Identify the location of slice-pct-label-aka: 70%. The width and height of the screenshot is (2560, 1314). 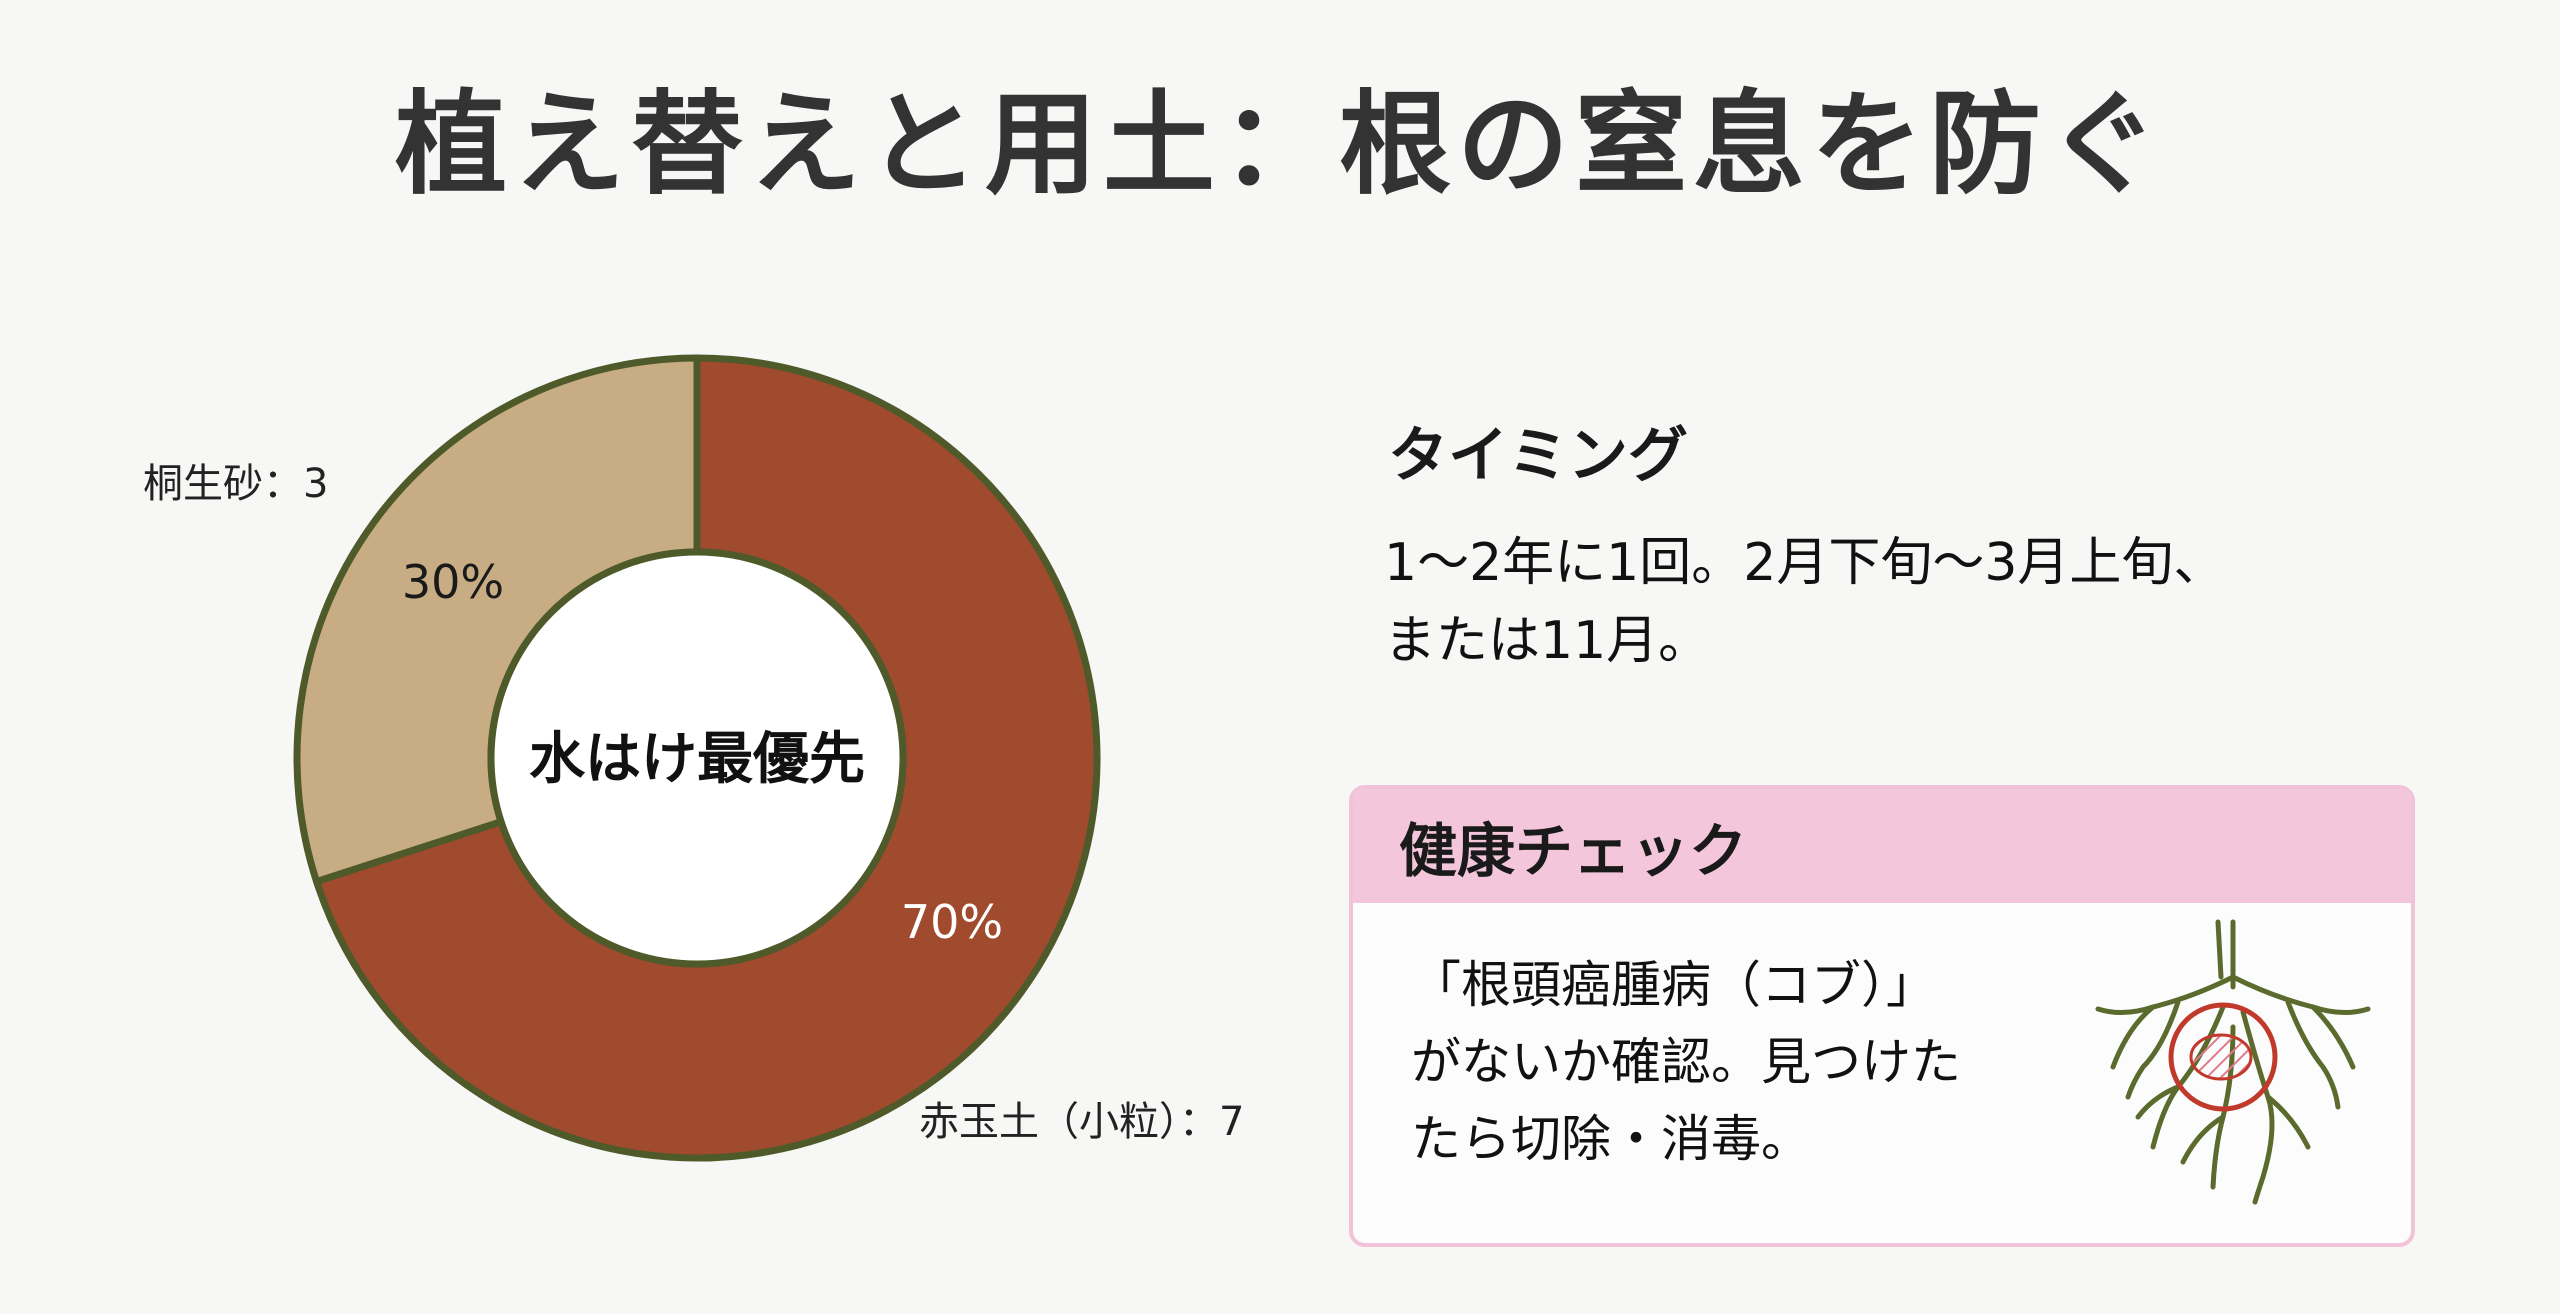
(952, 922).